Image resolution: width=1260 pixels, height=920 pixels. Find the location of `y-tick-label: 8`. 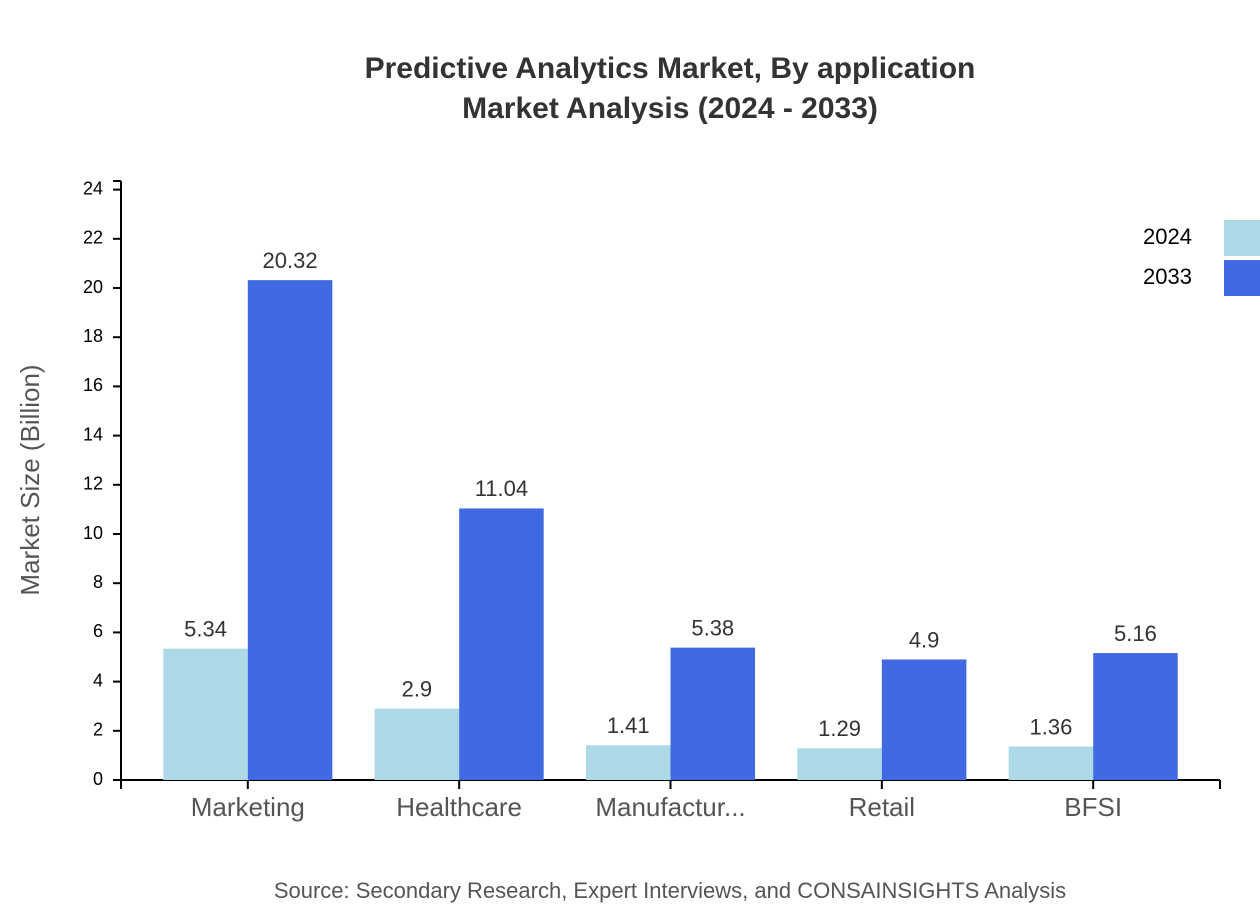

y-tick-label: 8 is located at coordinates (98, 582).